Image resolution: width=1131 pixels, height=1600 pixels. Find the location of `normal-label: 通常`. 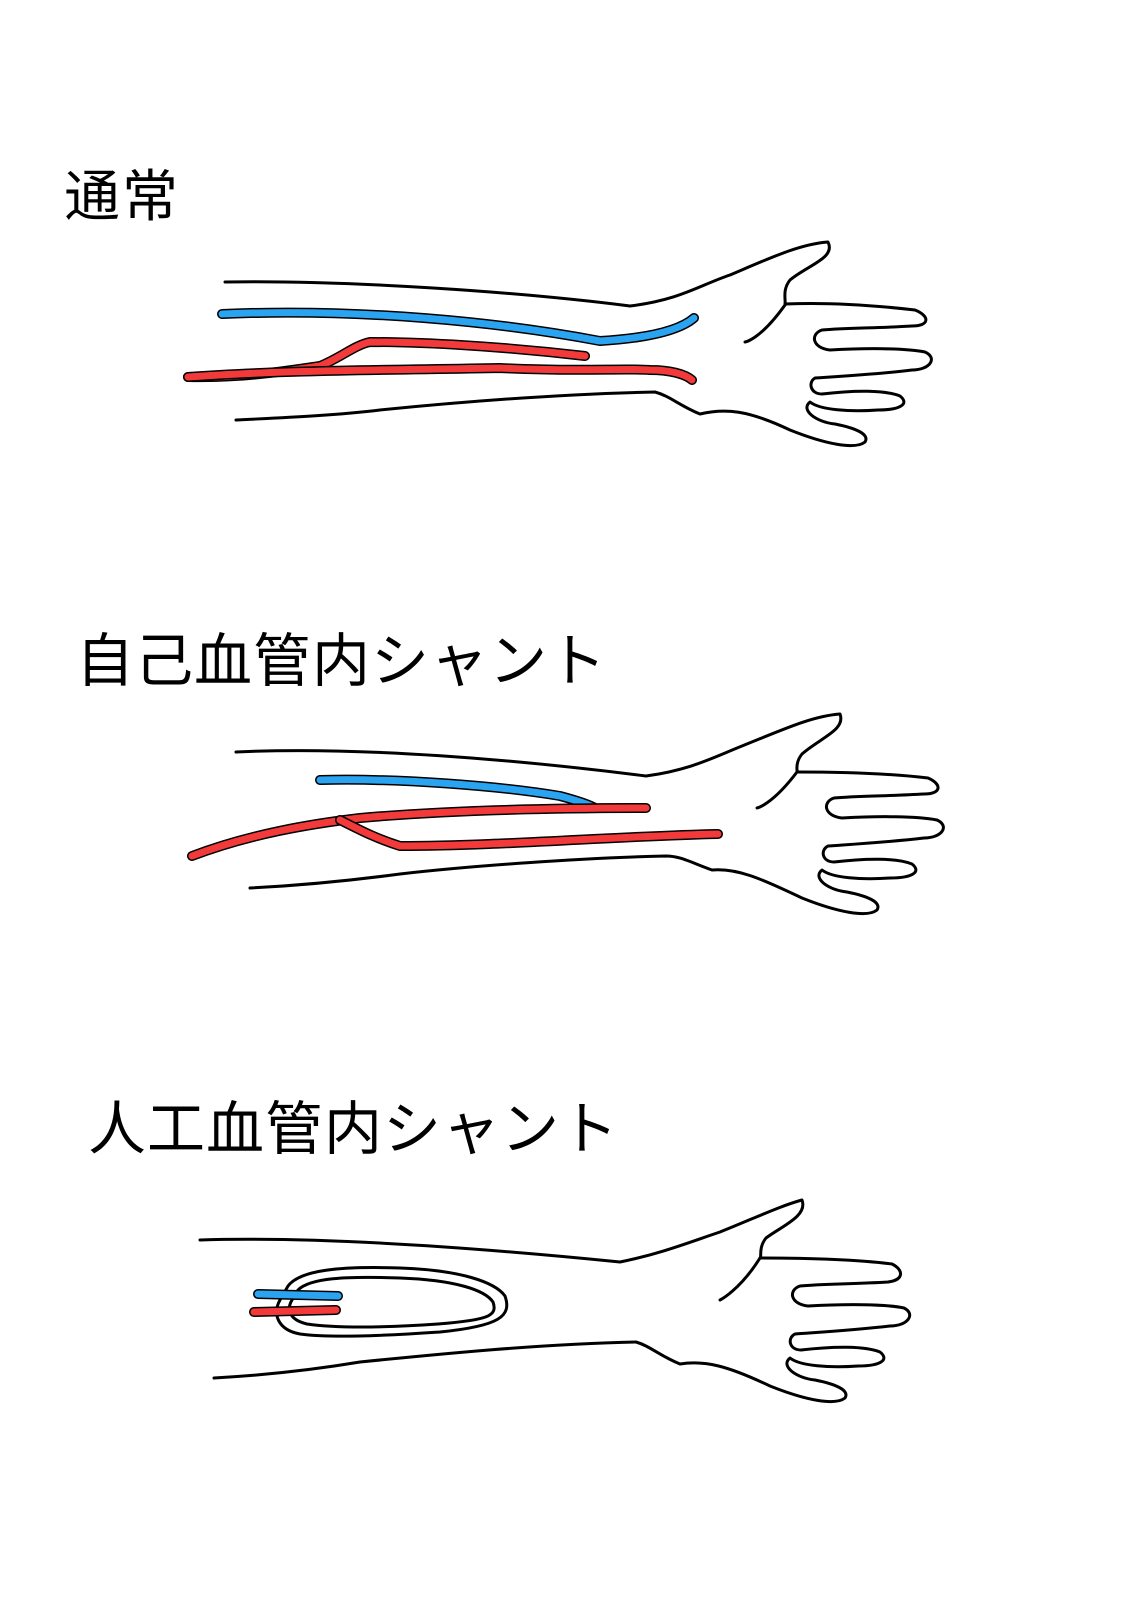

normal-label: 通常 is located at coordinates (122, 197).